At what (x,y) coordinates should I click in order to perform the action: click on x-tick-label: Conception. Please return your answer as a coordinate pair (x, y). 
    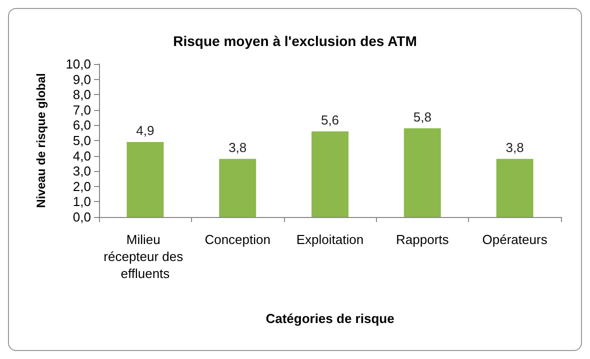
    Looking at the image, I should click on (237, 239).